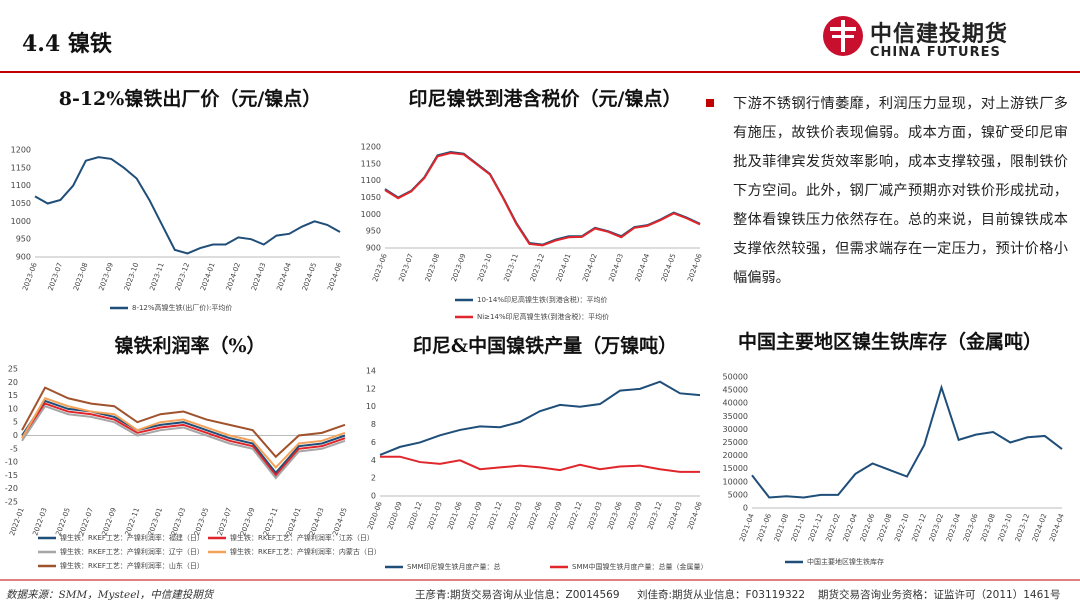 The image size is (1080, 608). Describe the element at coordinates (902, 528) in the screenshot. I see `x-tick-label: 2022-10` at that location.